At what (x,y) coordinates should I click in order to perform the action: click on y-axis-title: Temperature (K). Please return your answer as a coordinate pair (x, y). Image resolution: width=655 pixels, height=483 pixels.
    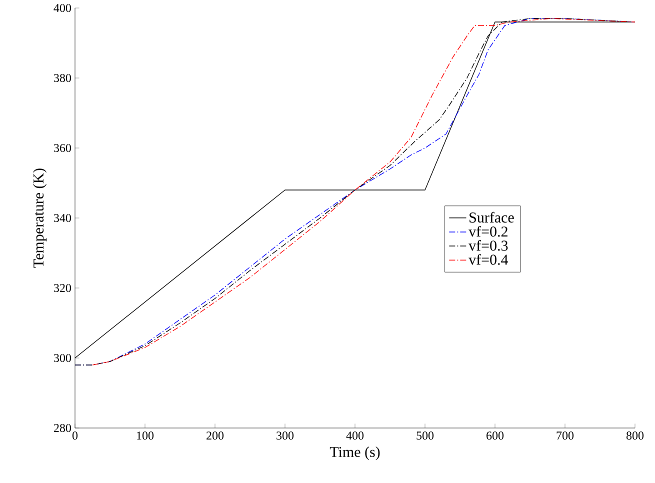
    Looking at the image, I should click on (40, 218).